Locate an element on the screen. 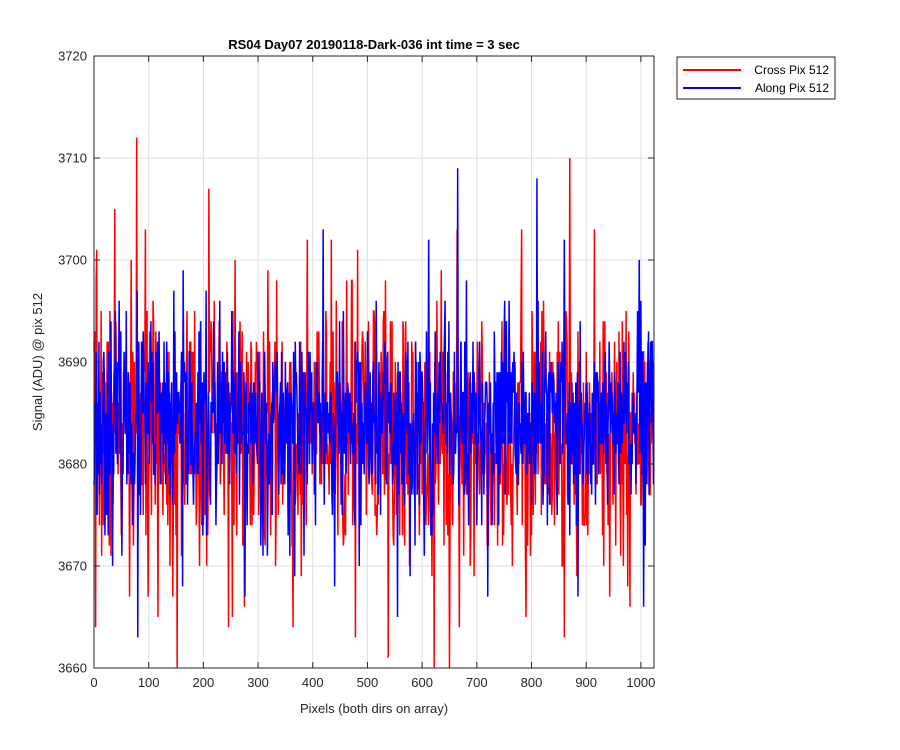 The width and height of the screenshot is (900, 750). x-tick-label: 0 is located at coordinates (93, 682).